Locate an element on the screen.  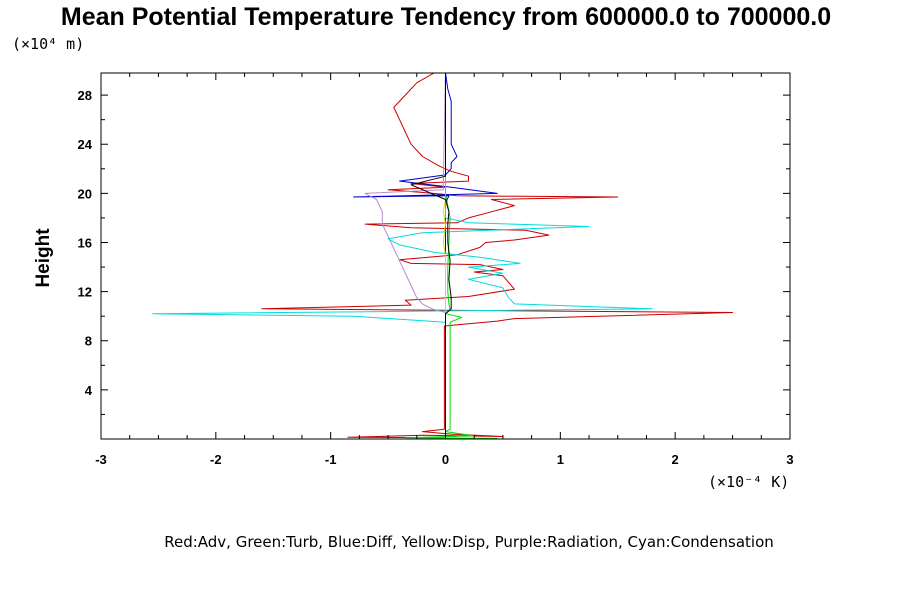
x-tick-label: -3 is located at coordinates (101, 459).